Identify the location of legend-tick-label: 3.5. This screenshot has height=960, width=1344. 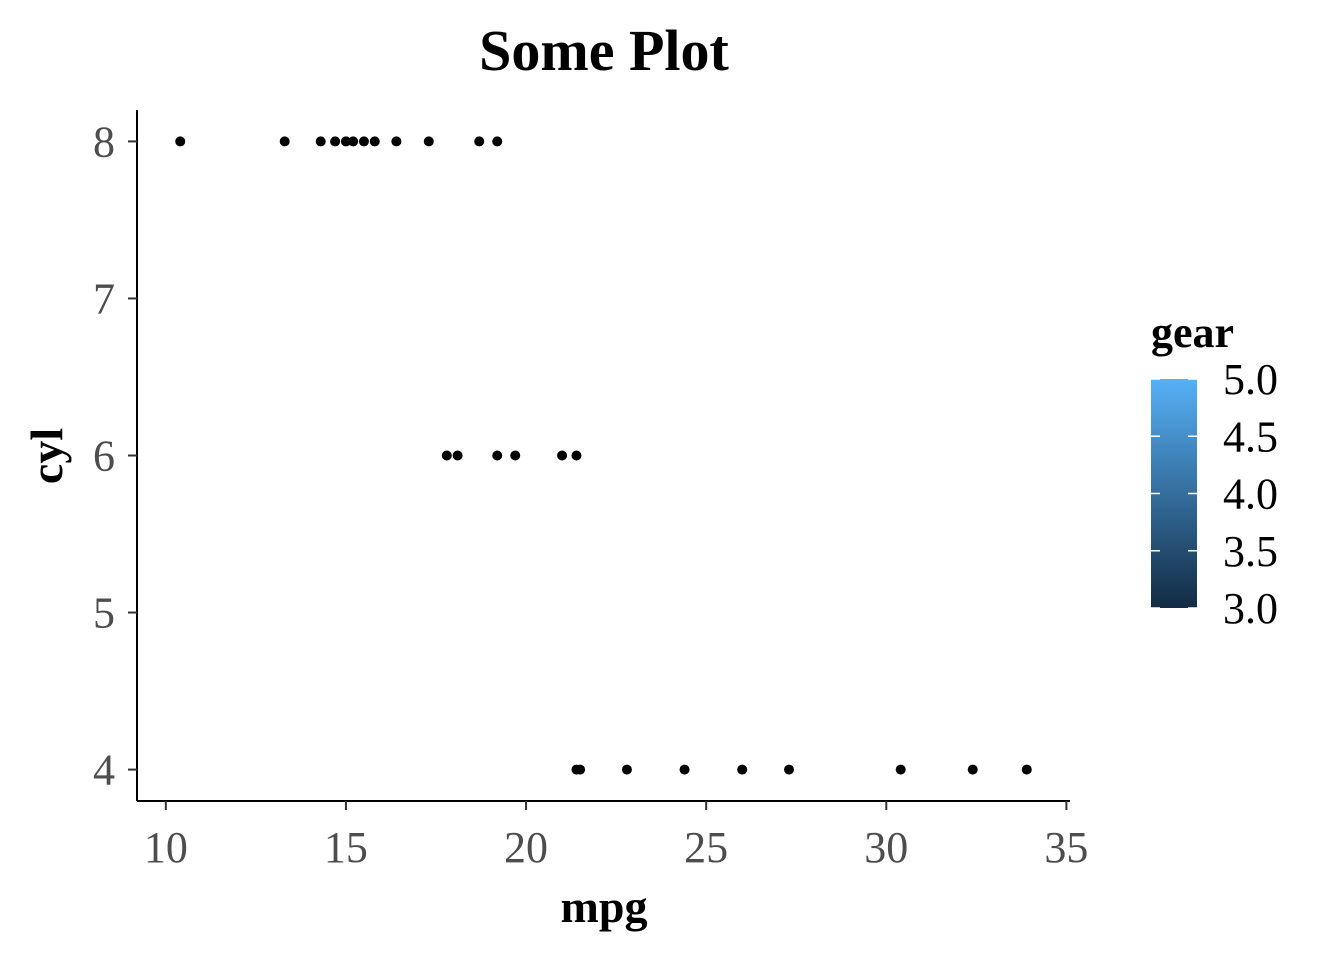
(1250, 551).